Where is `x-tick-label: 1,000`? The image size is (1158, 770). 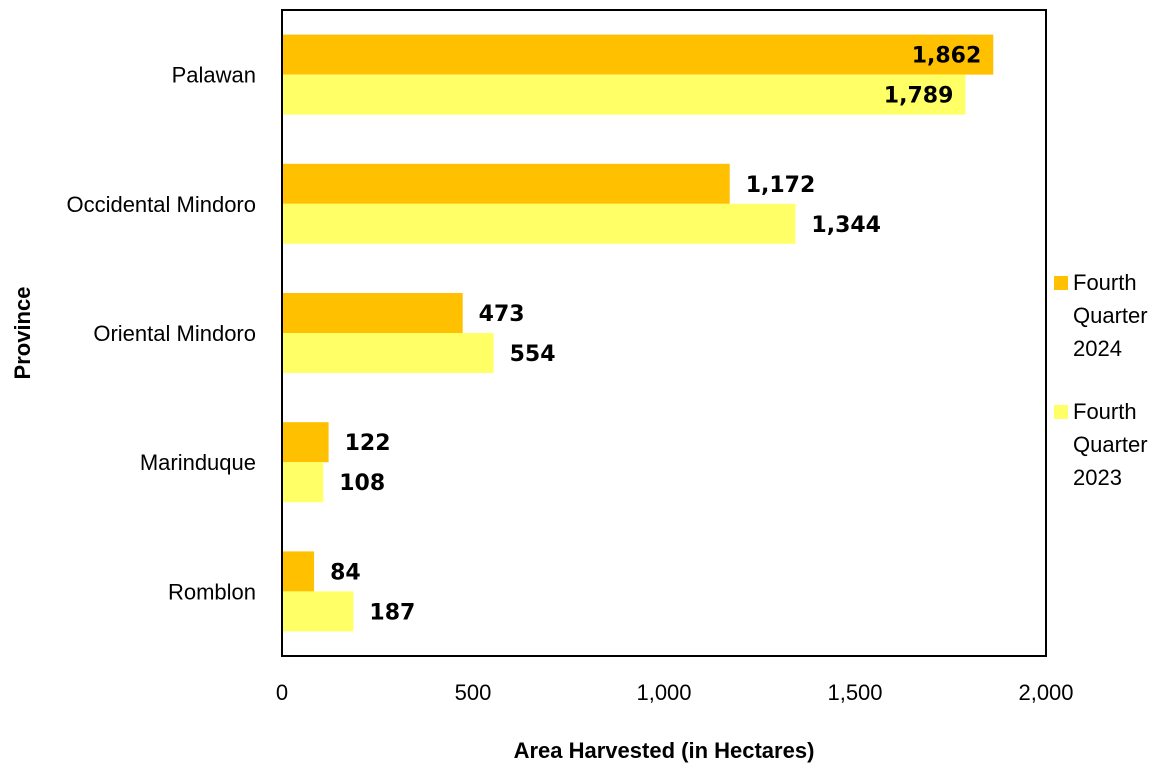
x-tick-label: 1,000 is located at coordinates (663, 692).